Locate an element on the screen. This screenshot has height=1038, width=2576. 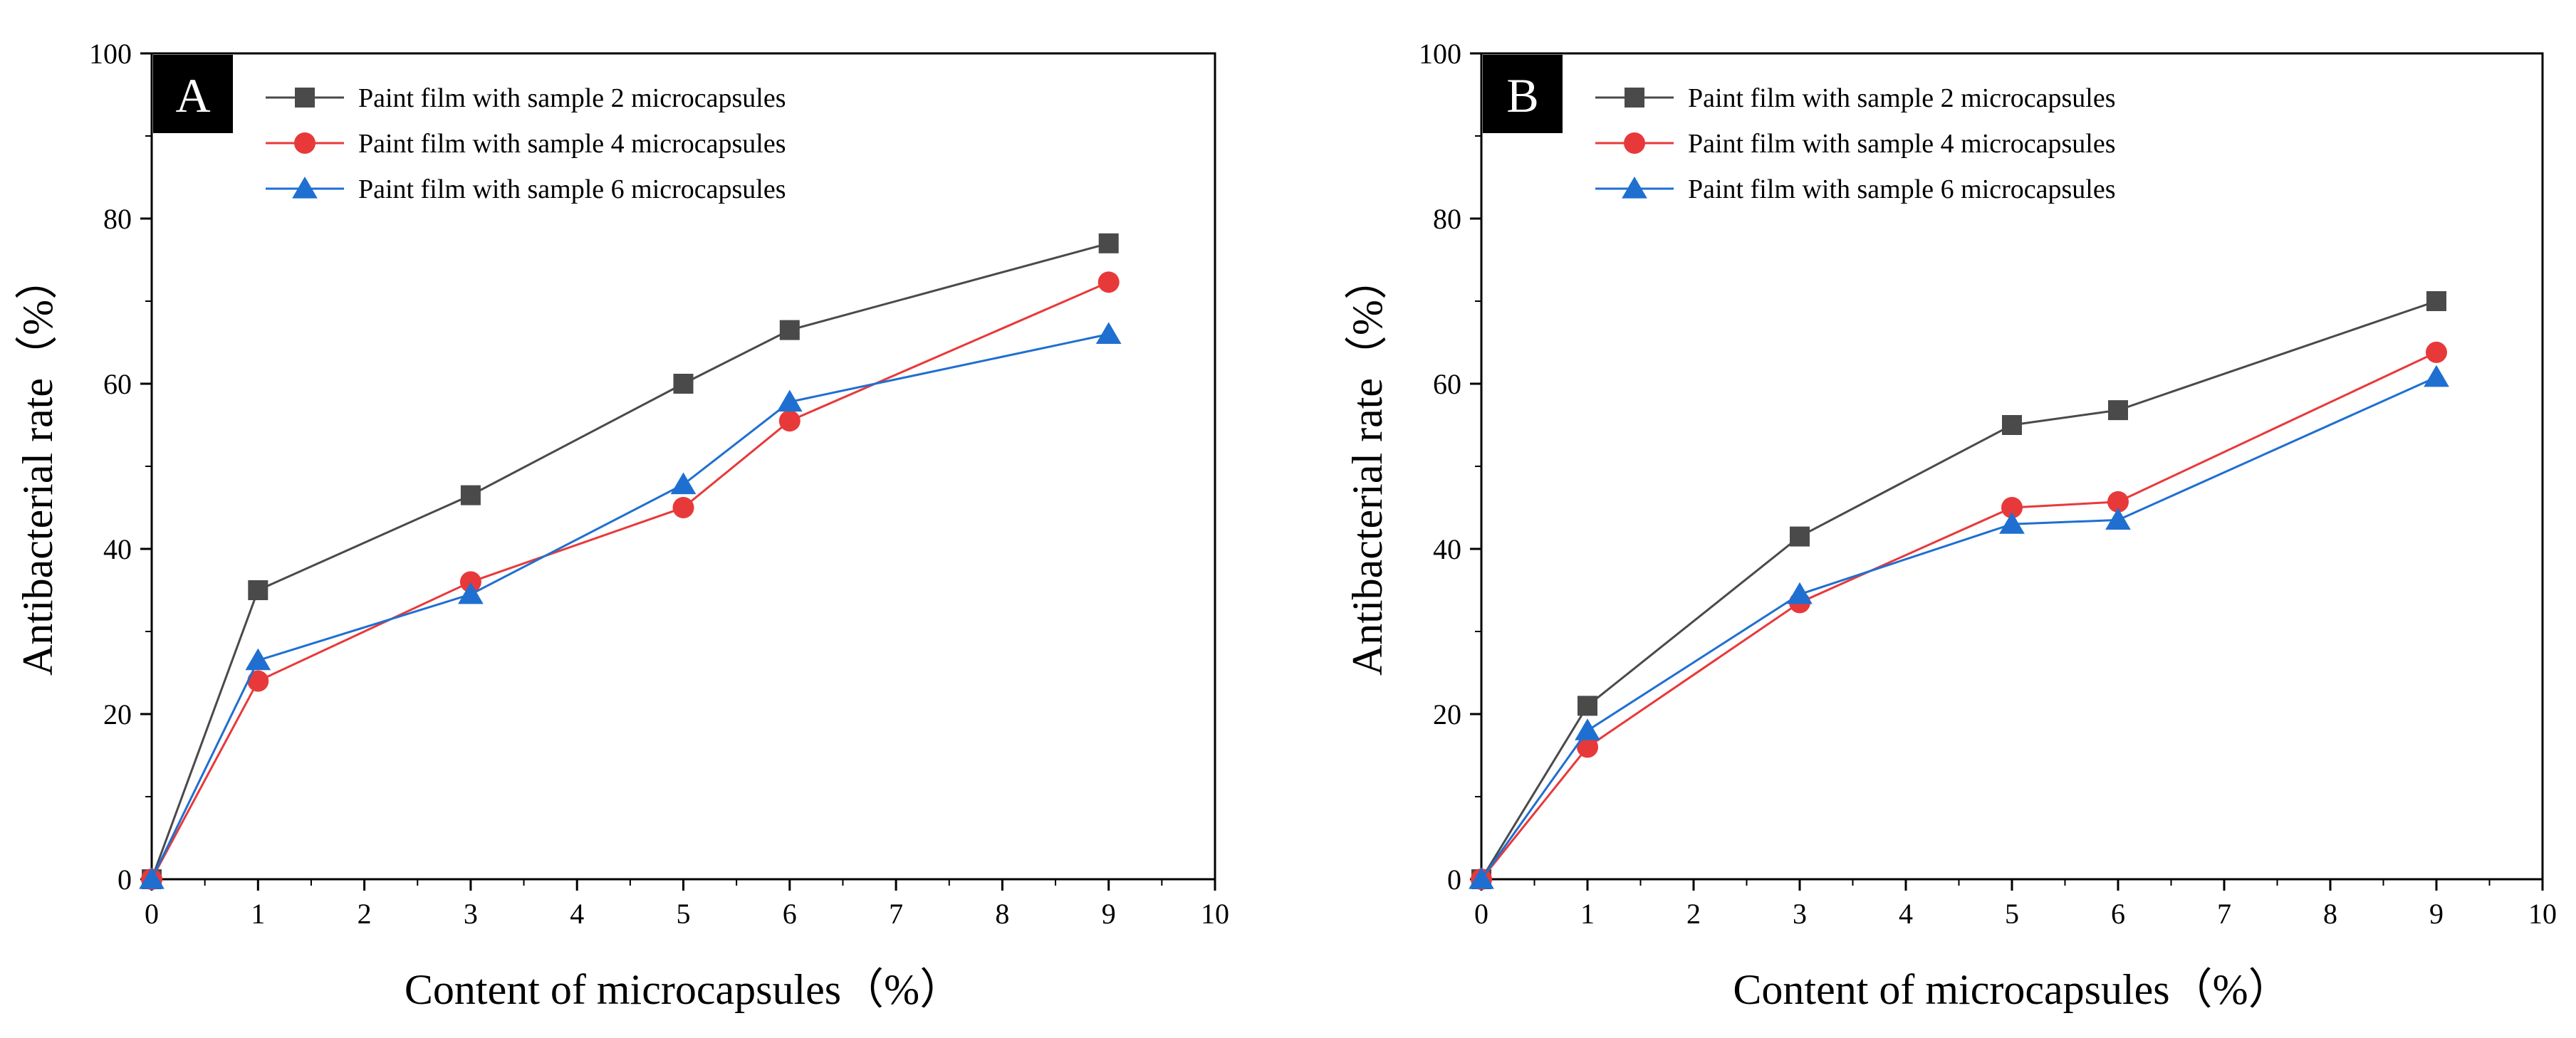
panel-label: A is located at coordinates (193, 95).